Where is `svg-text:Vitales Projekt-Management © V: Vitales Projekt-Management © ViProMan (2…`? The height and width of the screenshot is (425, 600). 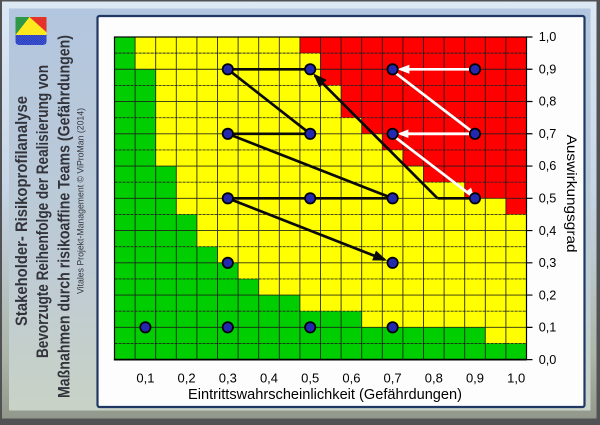
svg-text:Vitales Projekt-Management © V: Vitales Projekt-Management © ViProMan (2… is located at coordinates (81, 201).